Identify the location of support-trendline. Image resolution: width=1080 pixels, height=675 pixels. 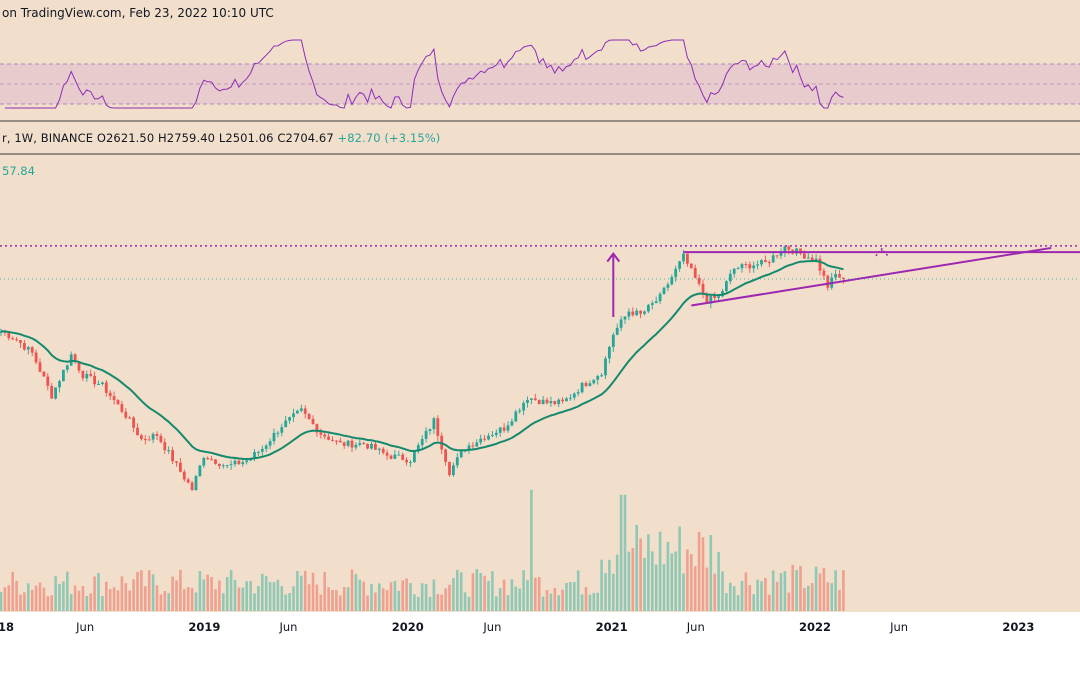
(871, 276).